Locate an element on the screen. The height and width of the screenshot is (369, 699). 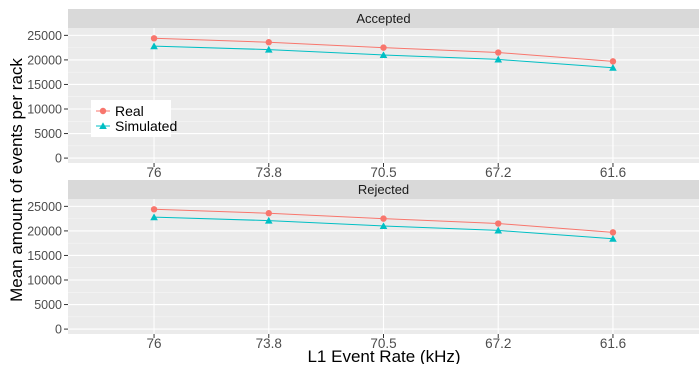
x-axis-label: L1 Event Rate (kHz) is located at coordinates (383, 355).